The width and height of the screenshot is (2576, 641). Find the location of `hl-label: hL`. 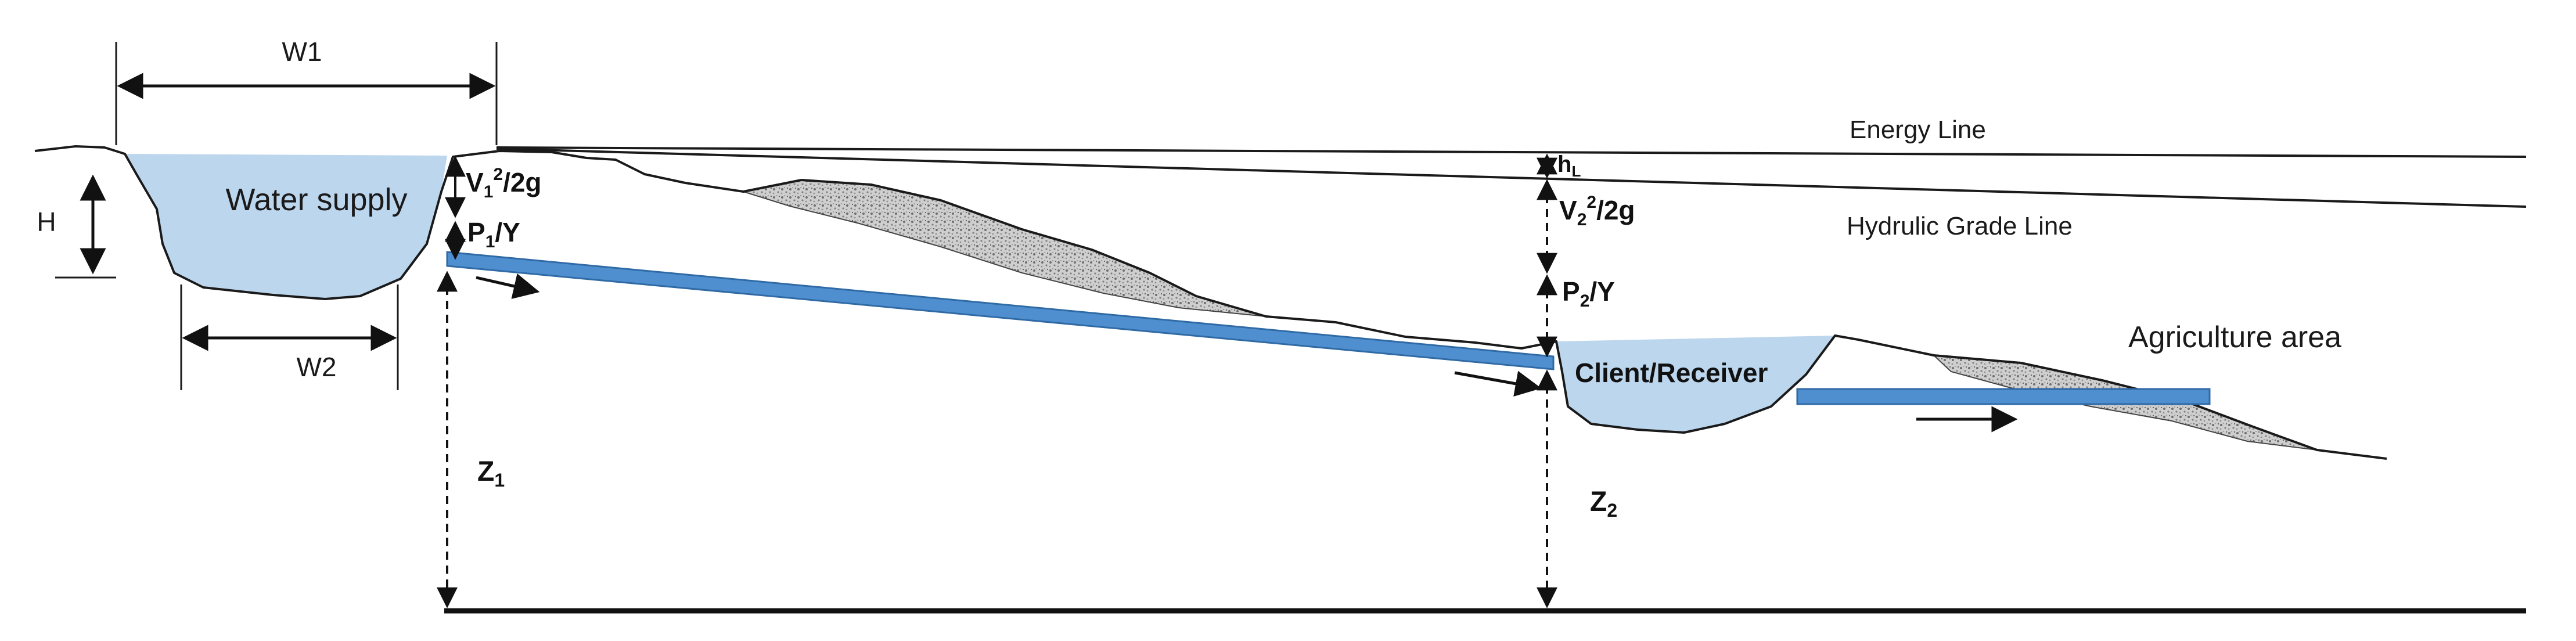

hl-label: hL is located at coordinates (1569, 166).